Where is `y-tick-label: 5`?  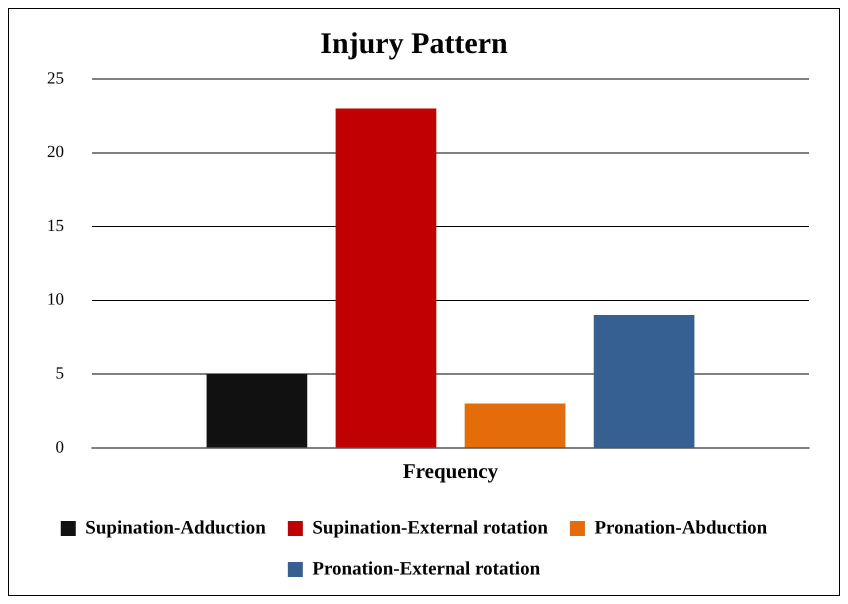 y-tick-label: 5 is located at coordinates (60, 373).